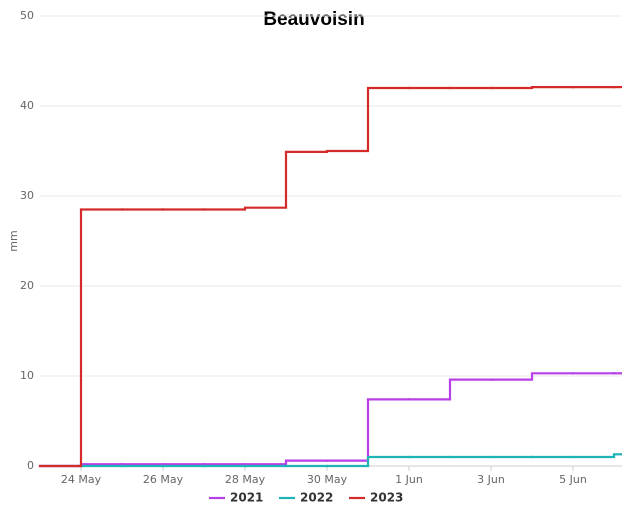  I want to click on y-tick-label: 50, so click(27, 15).